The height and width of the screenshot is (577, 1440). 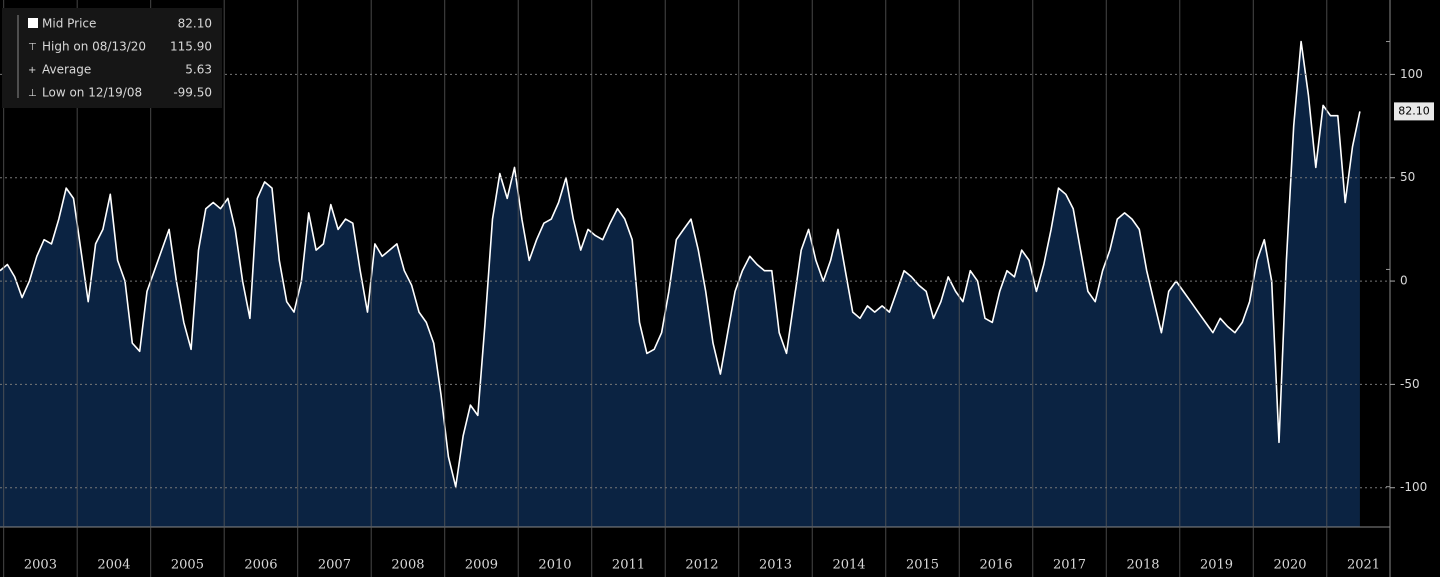 I want to click on y-tick-label: -100, so click(x=1413, y=487).